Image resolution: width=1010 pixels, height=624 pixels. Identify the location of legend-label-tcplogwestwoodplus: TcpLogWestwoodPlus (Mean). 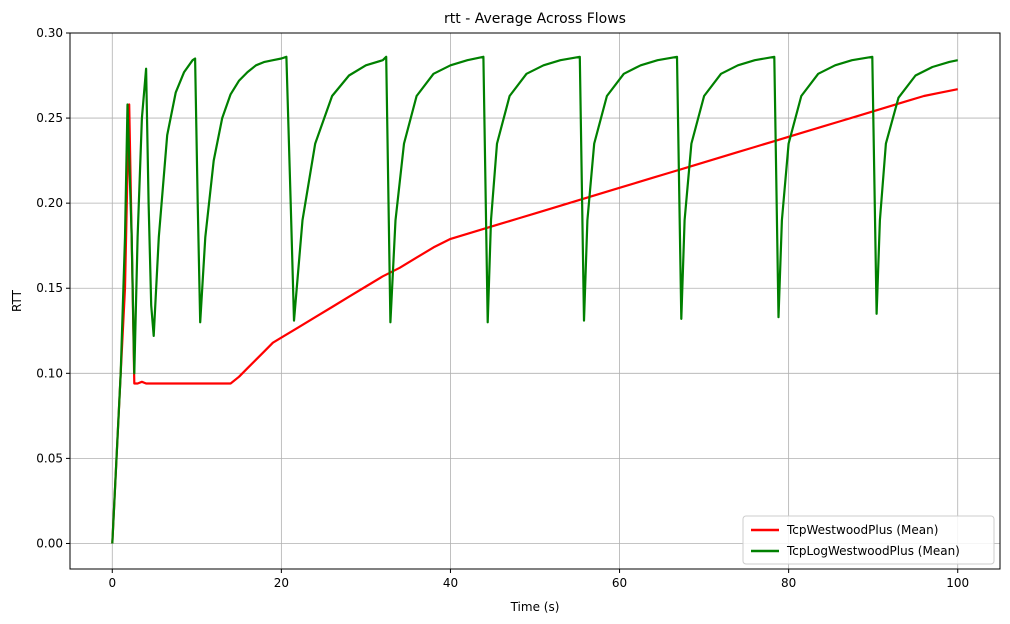
(873, 551).